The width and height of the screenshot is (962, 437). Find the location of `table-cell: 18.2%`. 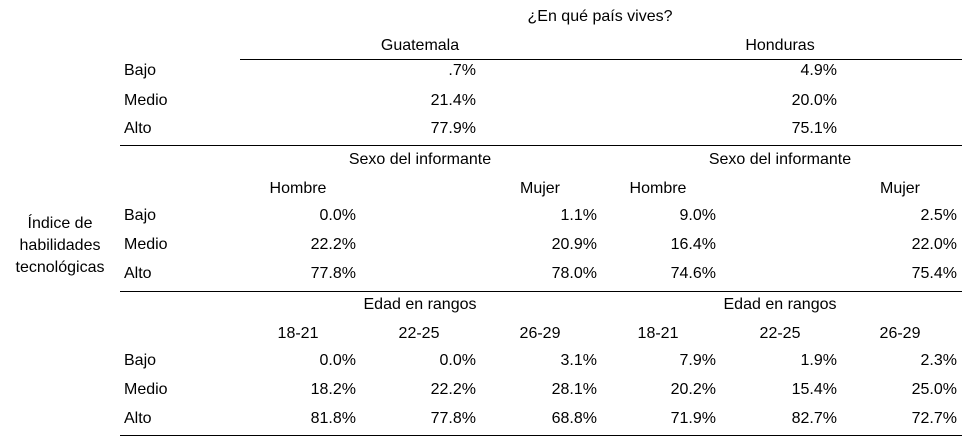

table-cell: 18.2% is located at coordinates (333, 389).